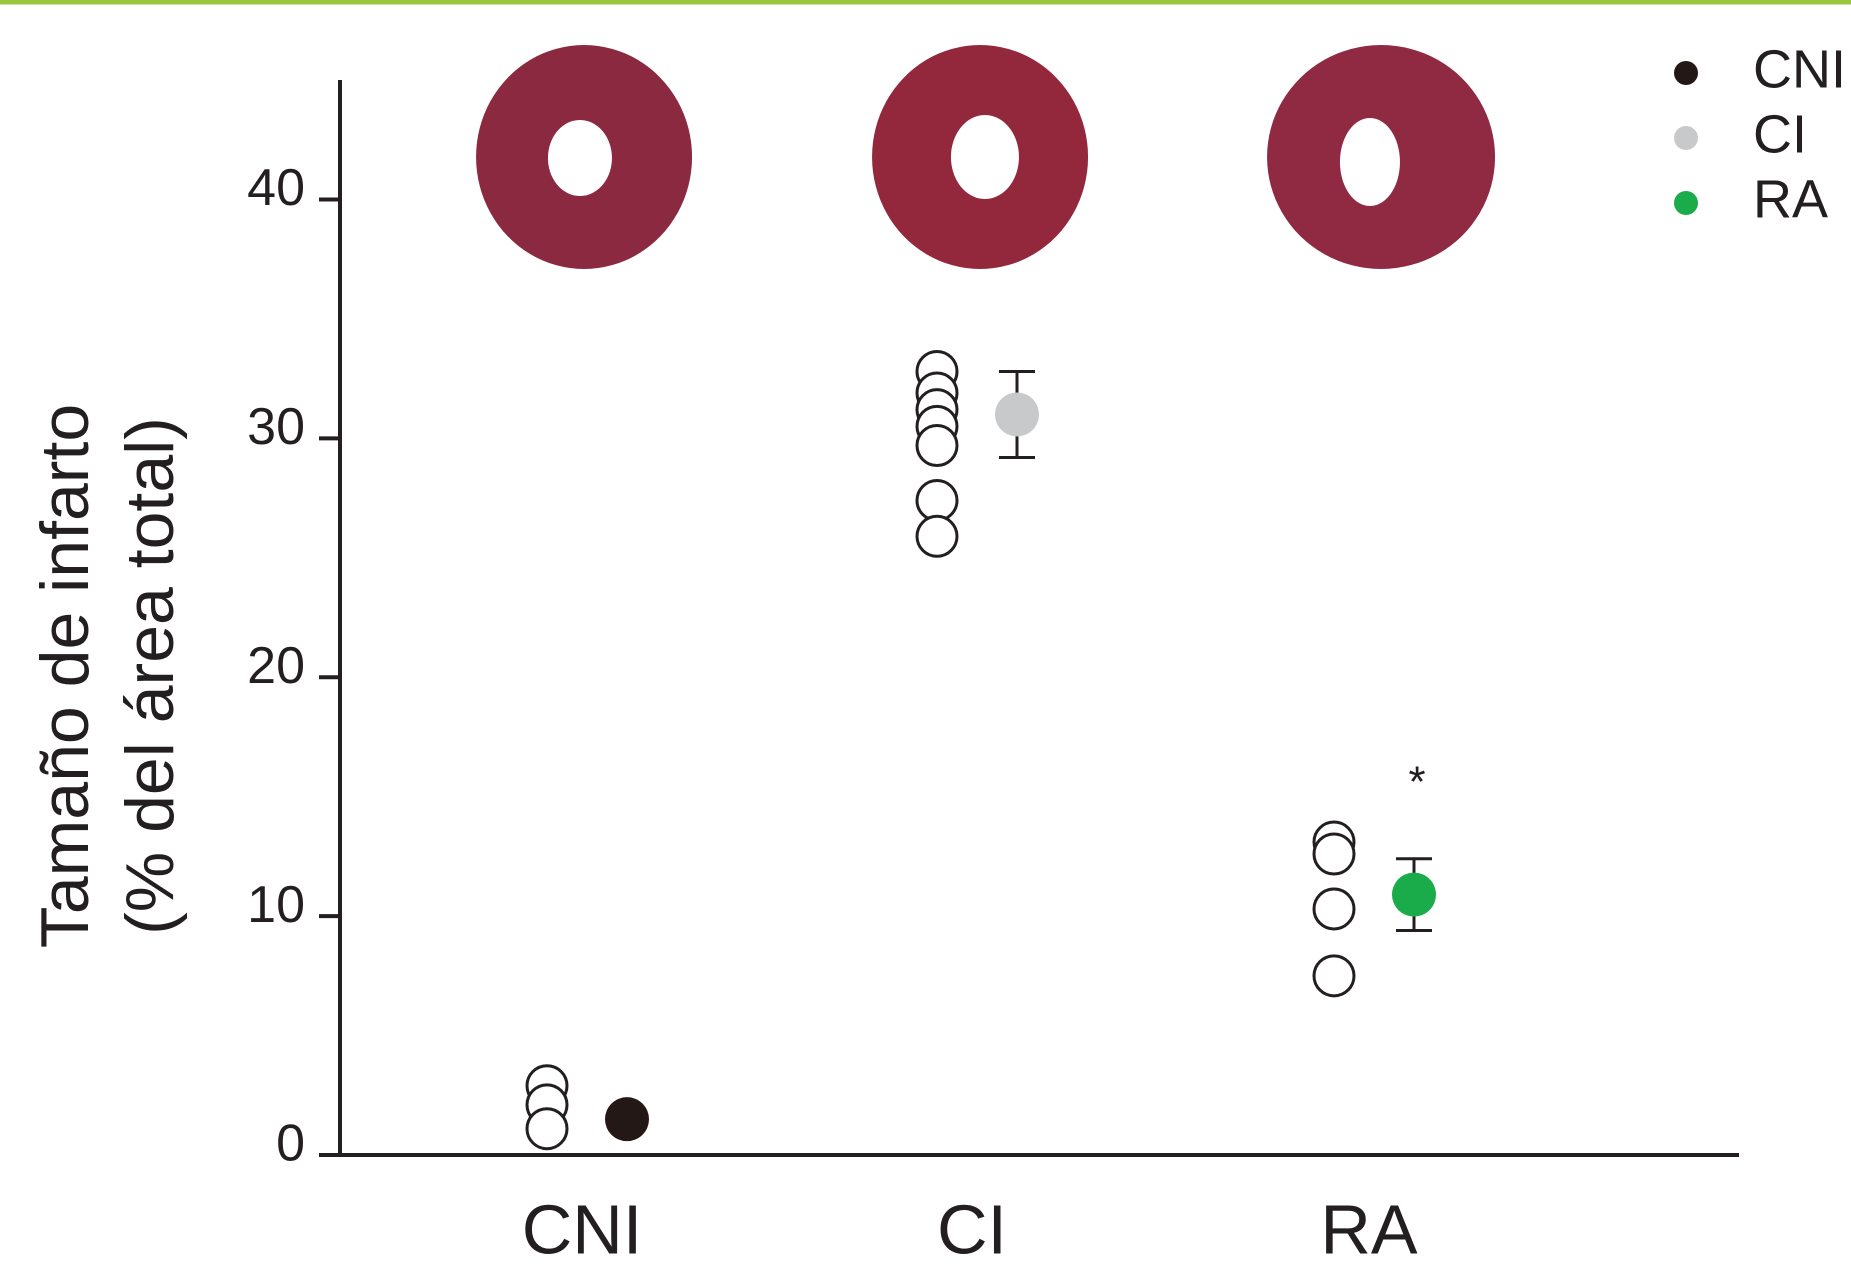  I want to click on heart-images, so click(986, 157).